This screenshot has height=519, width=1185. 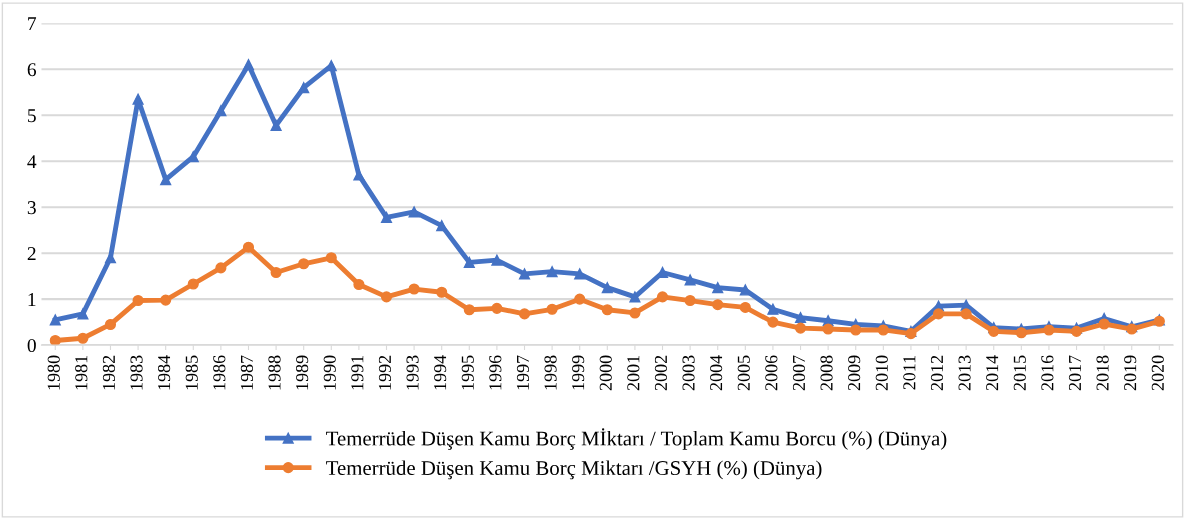 What do you see at coordinates (440, 372) in the screenshot?
I see `x-tick-label: 1994` at bounding box center [440, 372].